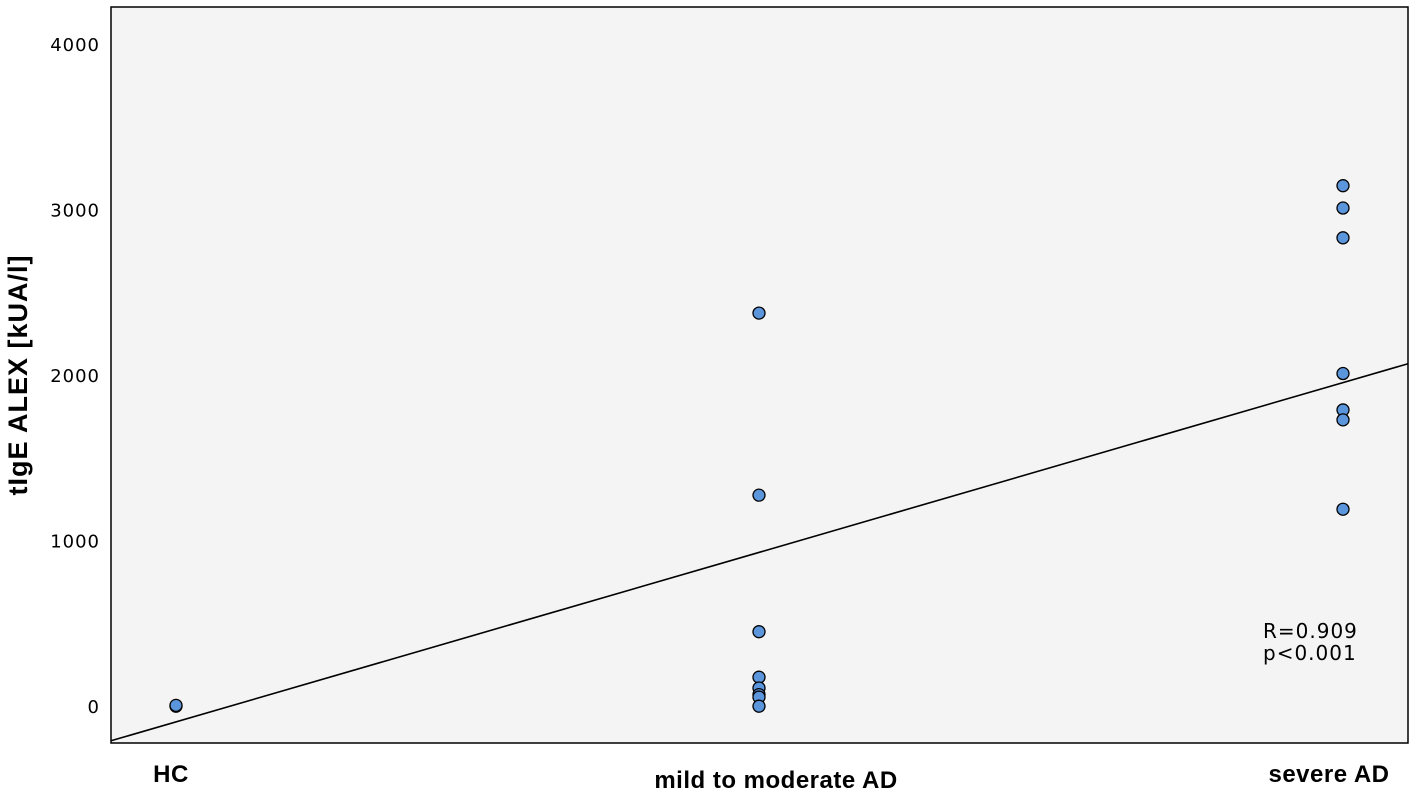 This screenshot has width=1414, height=794. What do you see at coordinates (75, 211) in the screenshot?
I see `y-tick-label: 3000` at bounding box center [75, 211].